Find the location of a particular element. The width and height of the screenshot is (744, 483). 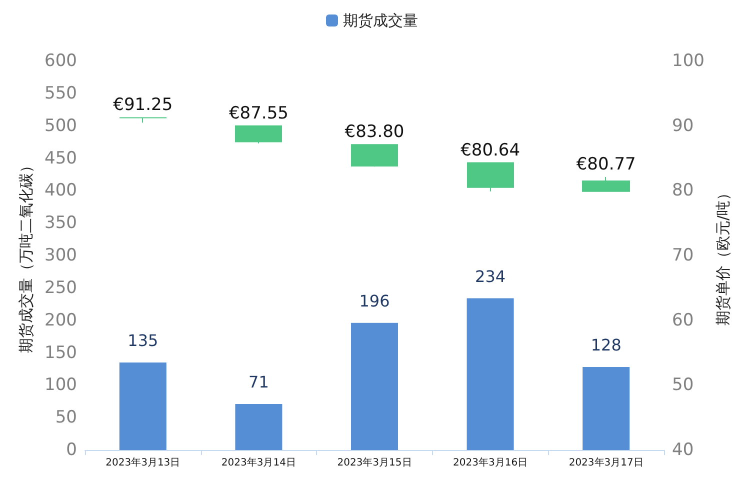

y2-tick-label: 40 is located at coordinates (683, 450).